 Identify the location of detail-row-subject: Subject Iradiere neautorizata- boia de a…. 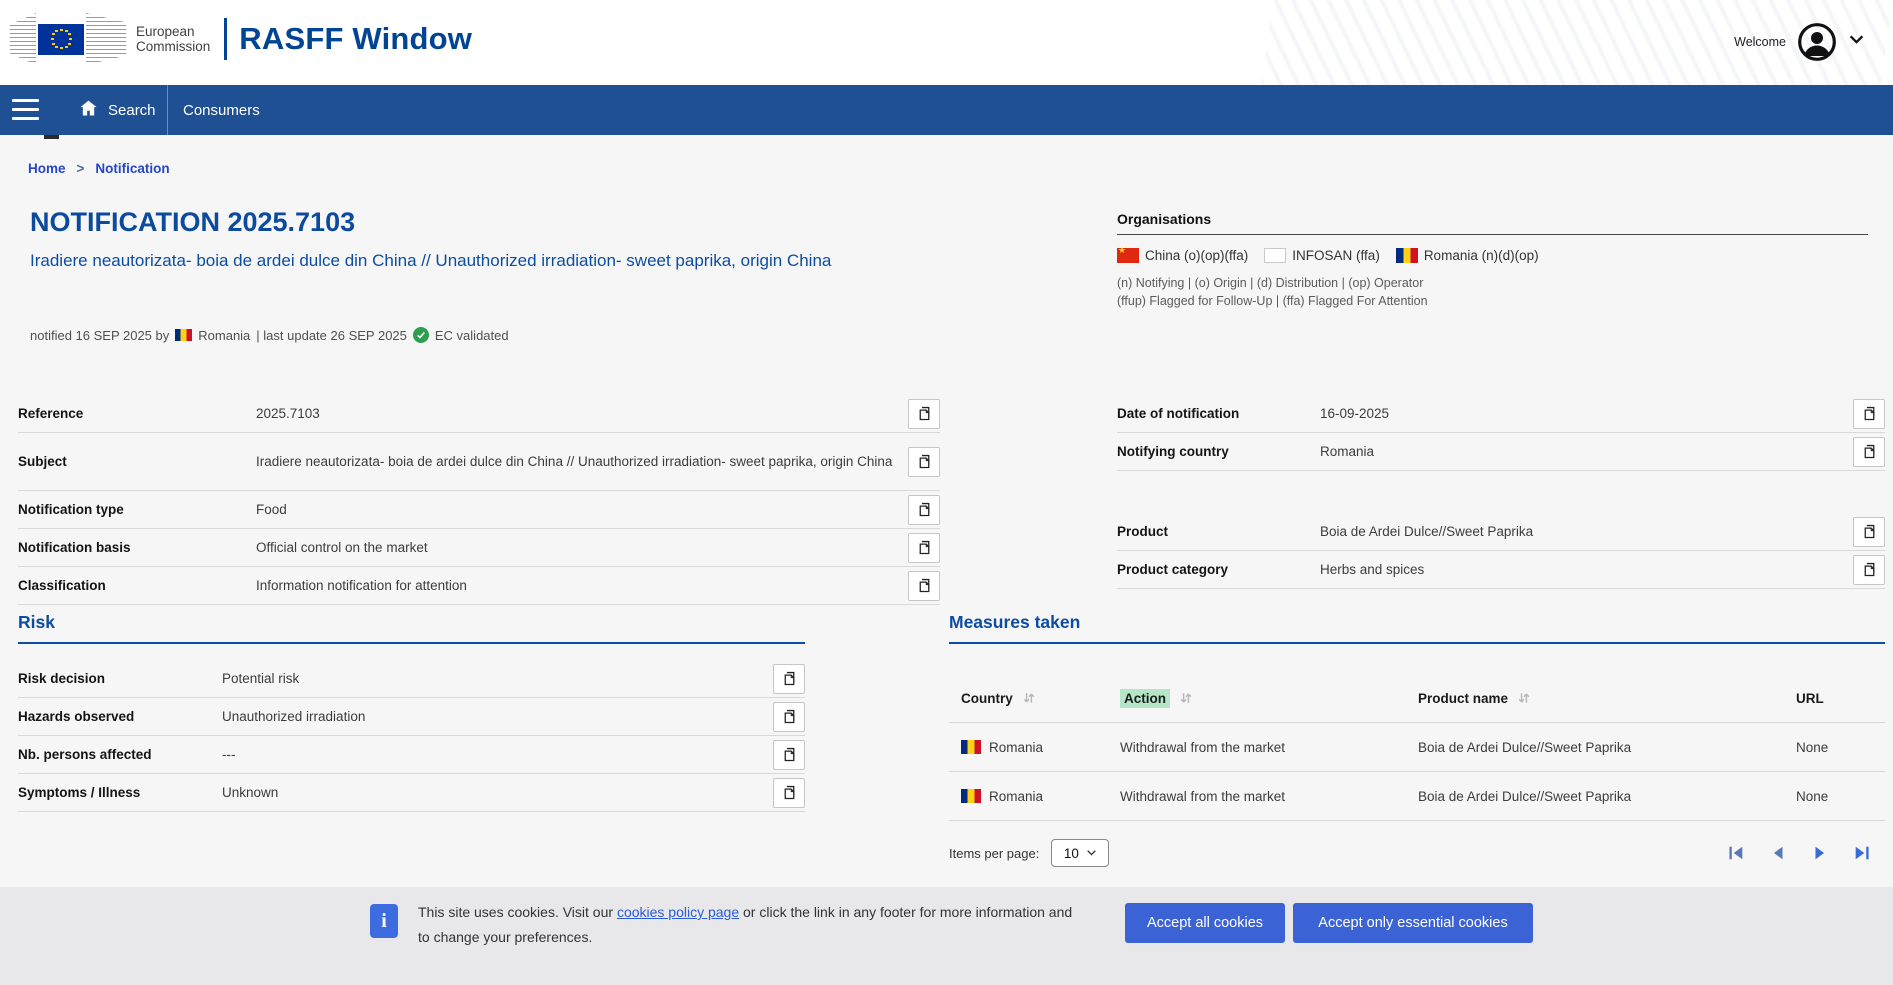
(479, 462).